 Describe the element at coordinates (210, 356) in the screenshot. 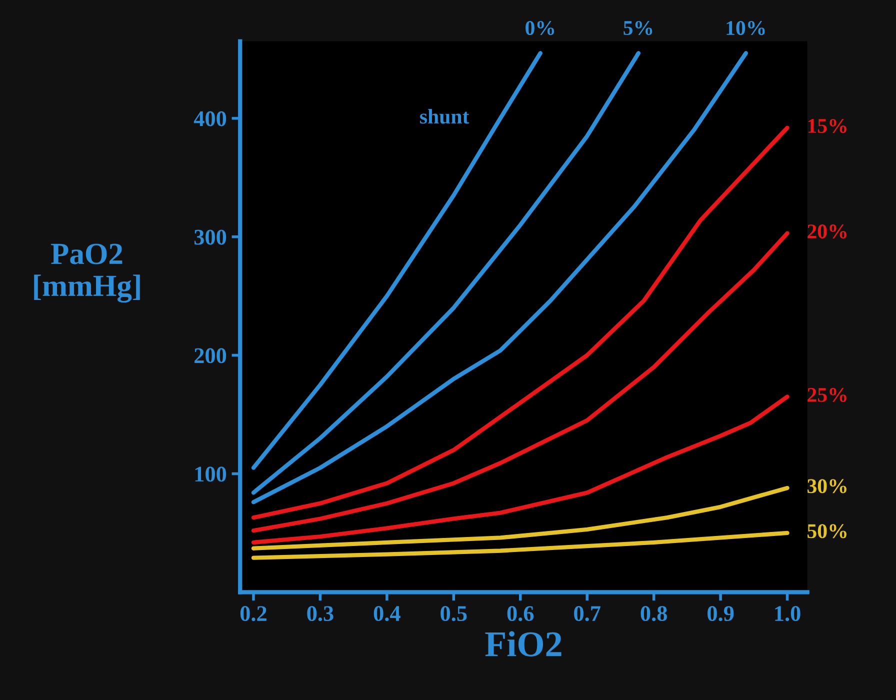

I see `y-tick-label: 200` at that location.